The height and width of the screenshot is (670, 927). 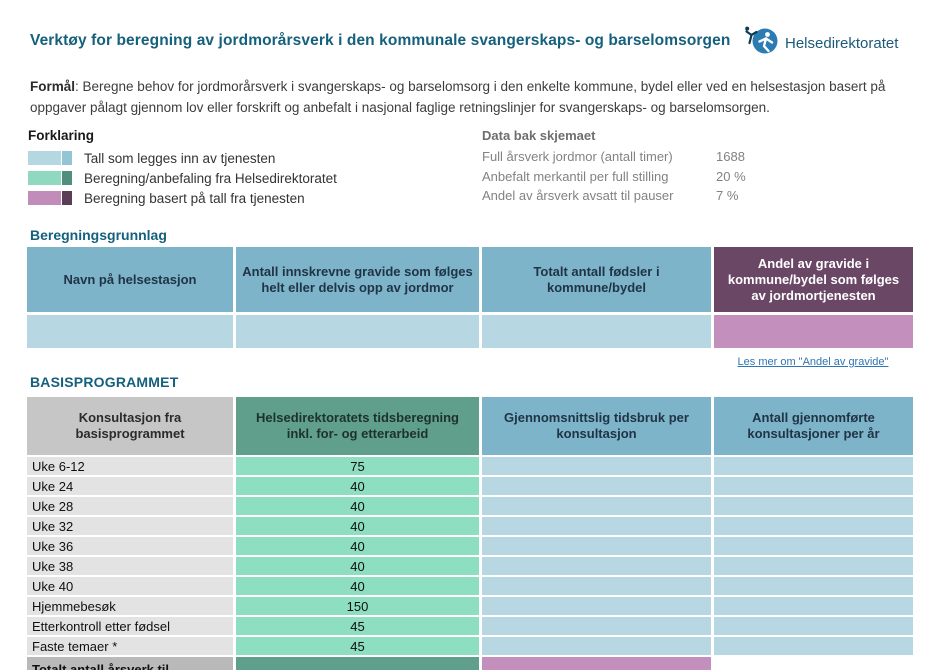 I want to click on row-label: Uke 32, so click(x=130, y=526).